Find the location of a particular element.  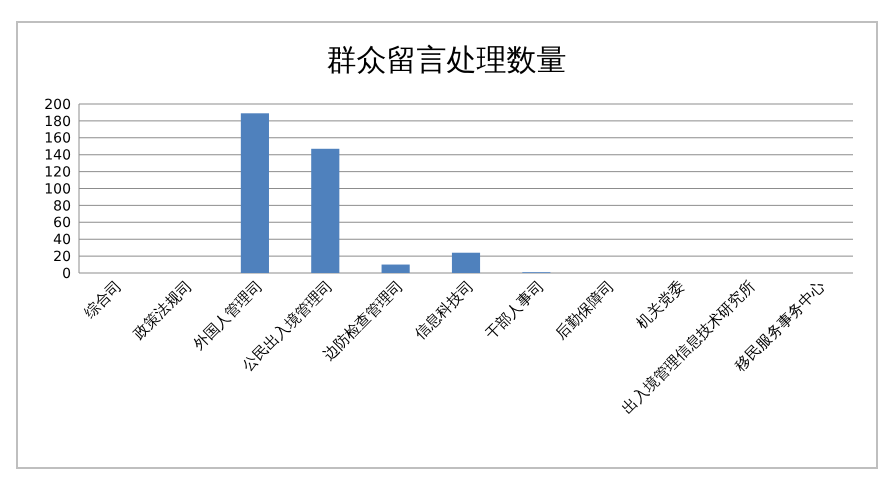

y-tick-label: 100 is located at coordinates (57, 189).